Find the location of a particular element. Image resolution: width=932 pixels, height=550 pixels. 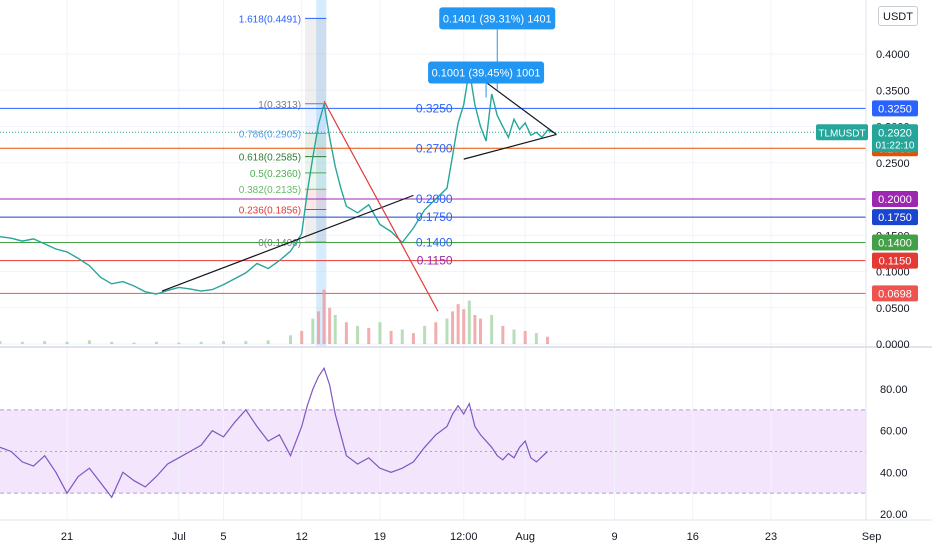

time-axis-tick-label: Sep is located at coordinates (872, 537).